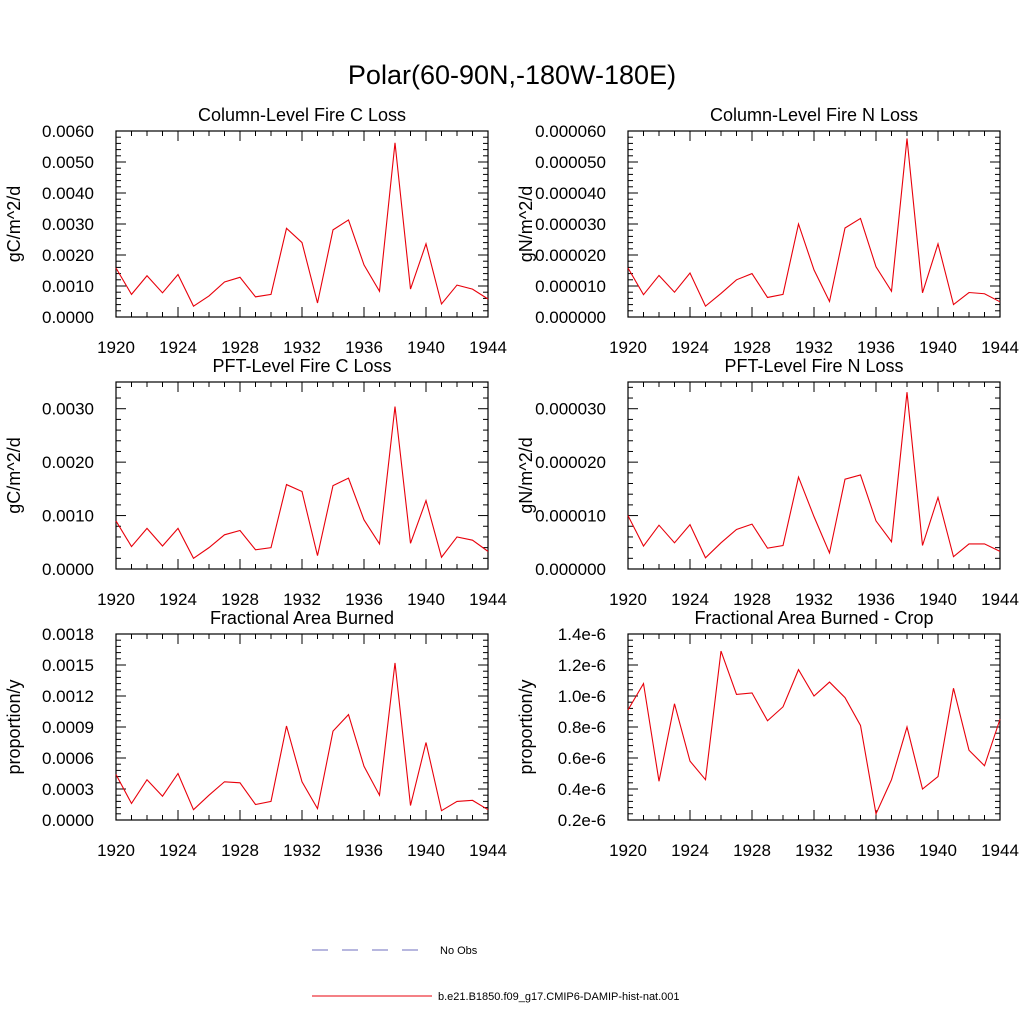  Describe the element at coordinates (814, 115) in the screenshot. I see `subplot-title: Column-Level Fire N Loss` at that location.